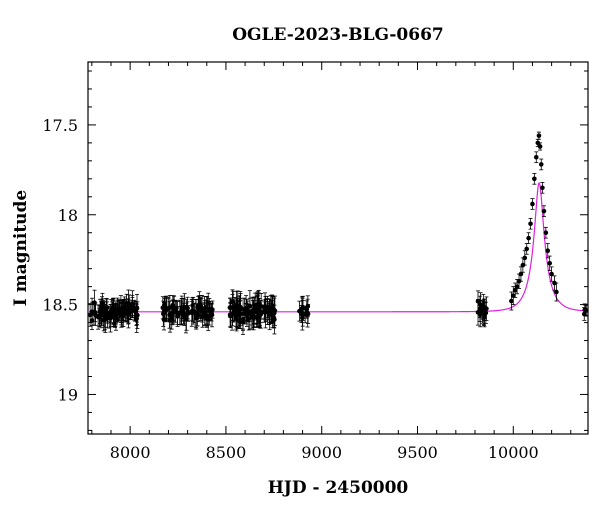 This screenshot has width=600, height=512. Describe the element at coordinates (417, 452) in the screenshot. I see `x-tick-label: 9500` at that location.